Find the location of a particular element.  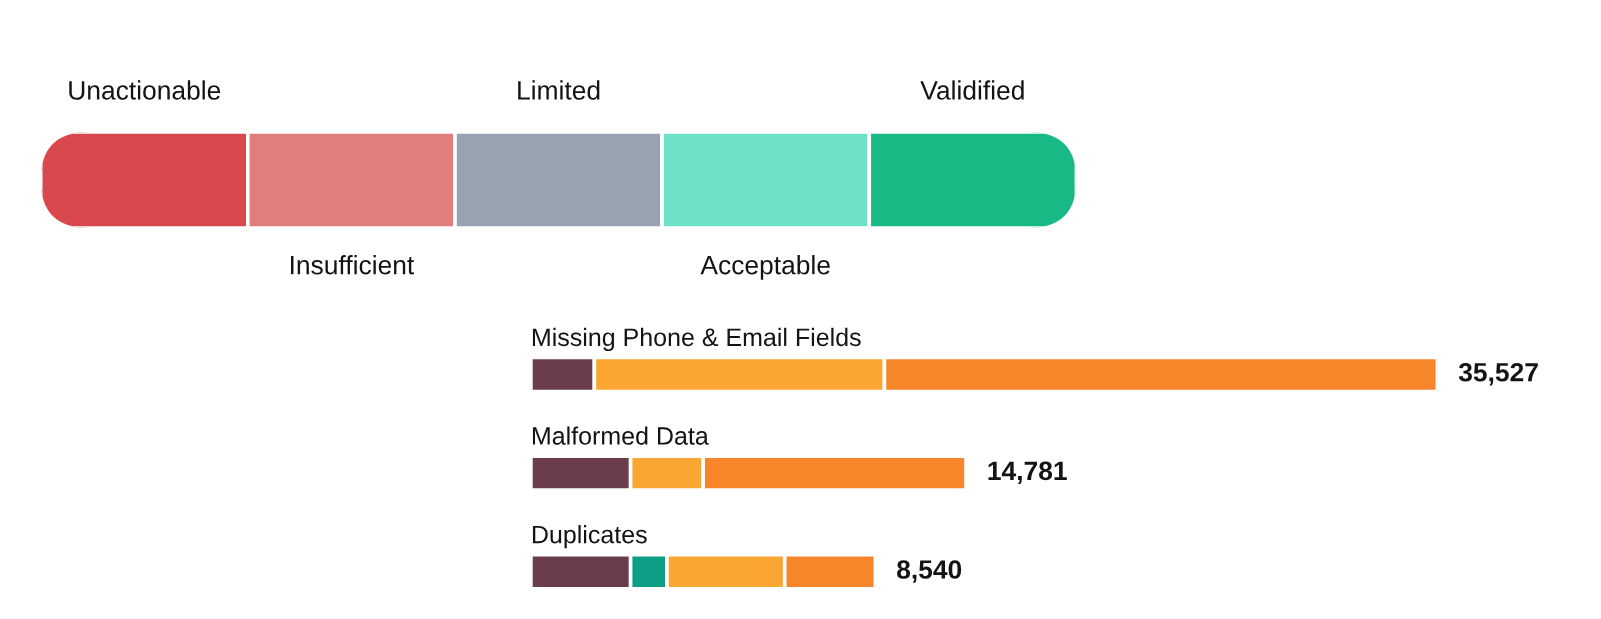

annotation: 14,781 is located at coordinates (1027, 473).